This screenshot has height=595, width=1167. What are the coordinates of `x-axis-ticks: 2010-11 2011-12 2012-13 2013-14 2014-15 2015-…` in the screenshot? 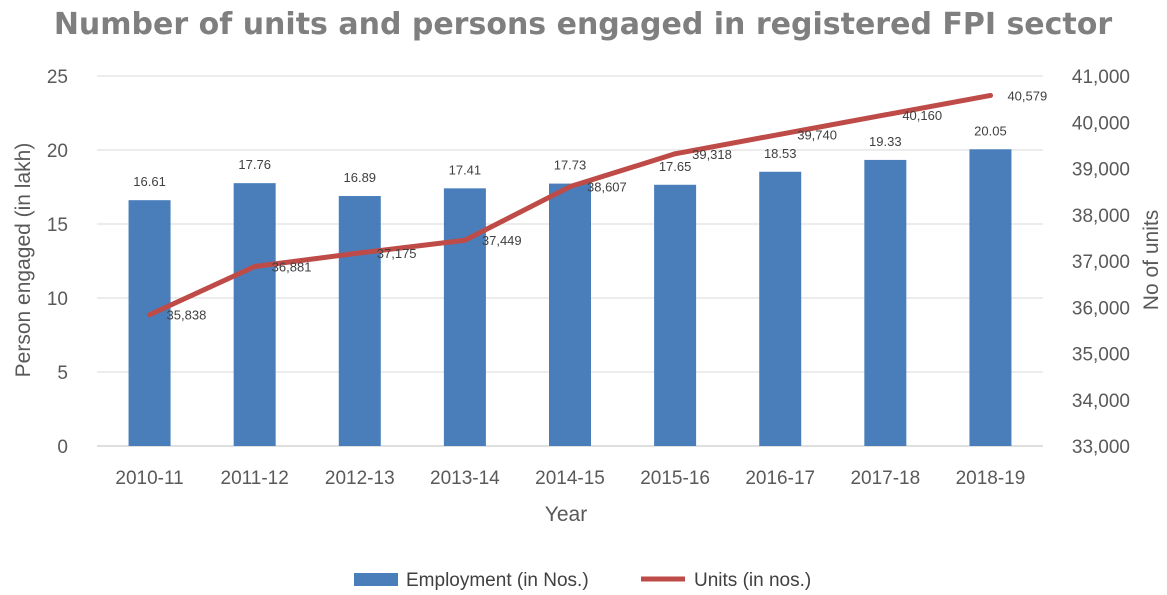 It's located at (570, 478).